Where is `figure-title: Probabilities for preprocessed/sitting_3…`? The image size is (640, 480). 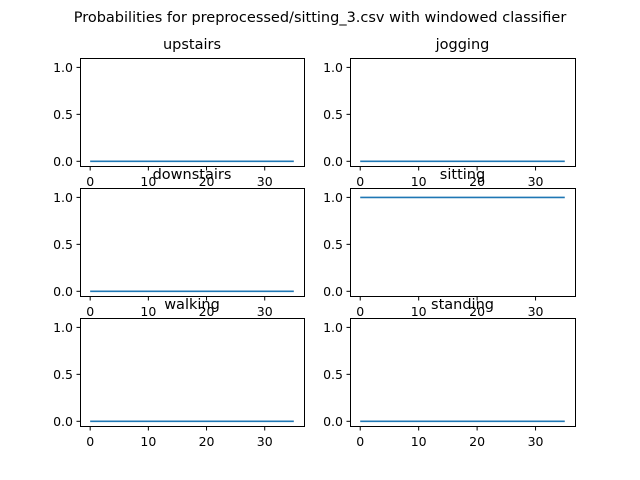 figure-title: Probabilities for preprocessed/sitting_3… is located at coordinates (320, 18).